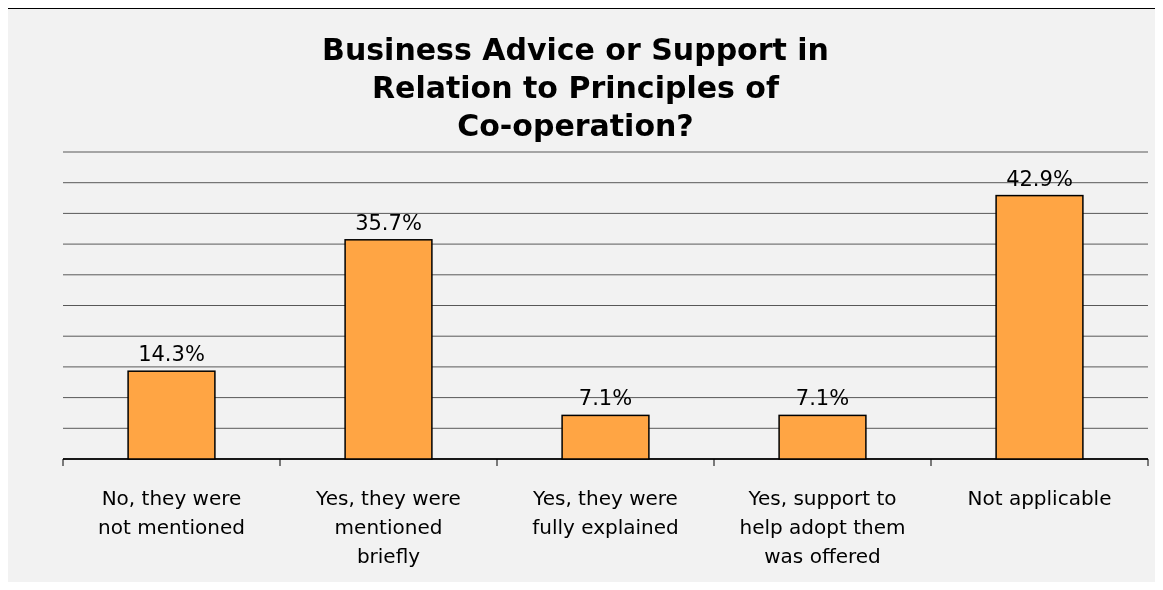 The width and height of the screenshot is (1163, 590). What do you see at coordinates (388, 222) in the screenshot?
I see `data-label: 35.7%` at bounding box center [388, 222].